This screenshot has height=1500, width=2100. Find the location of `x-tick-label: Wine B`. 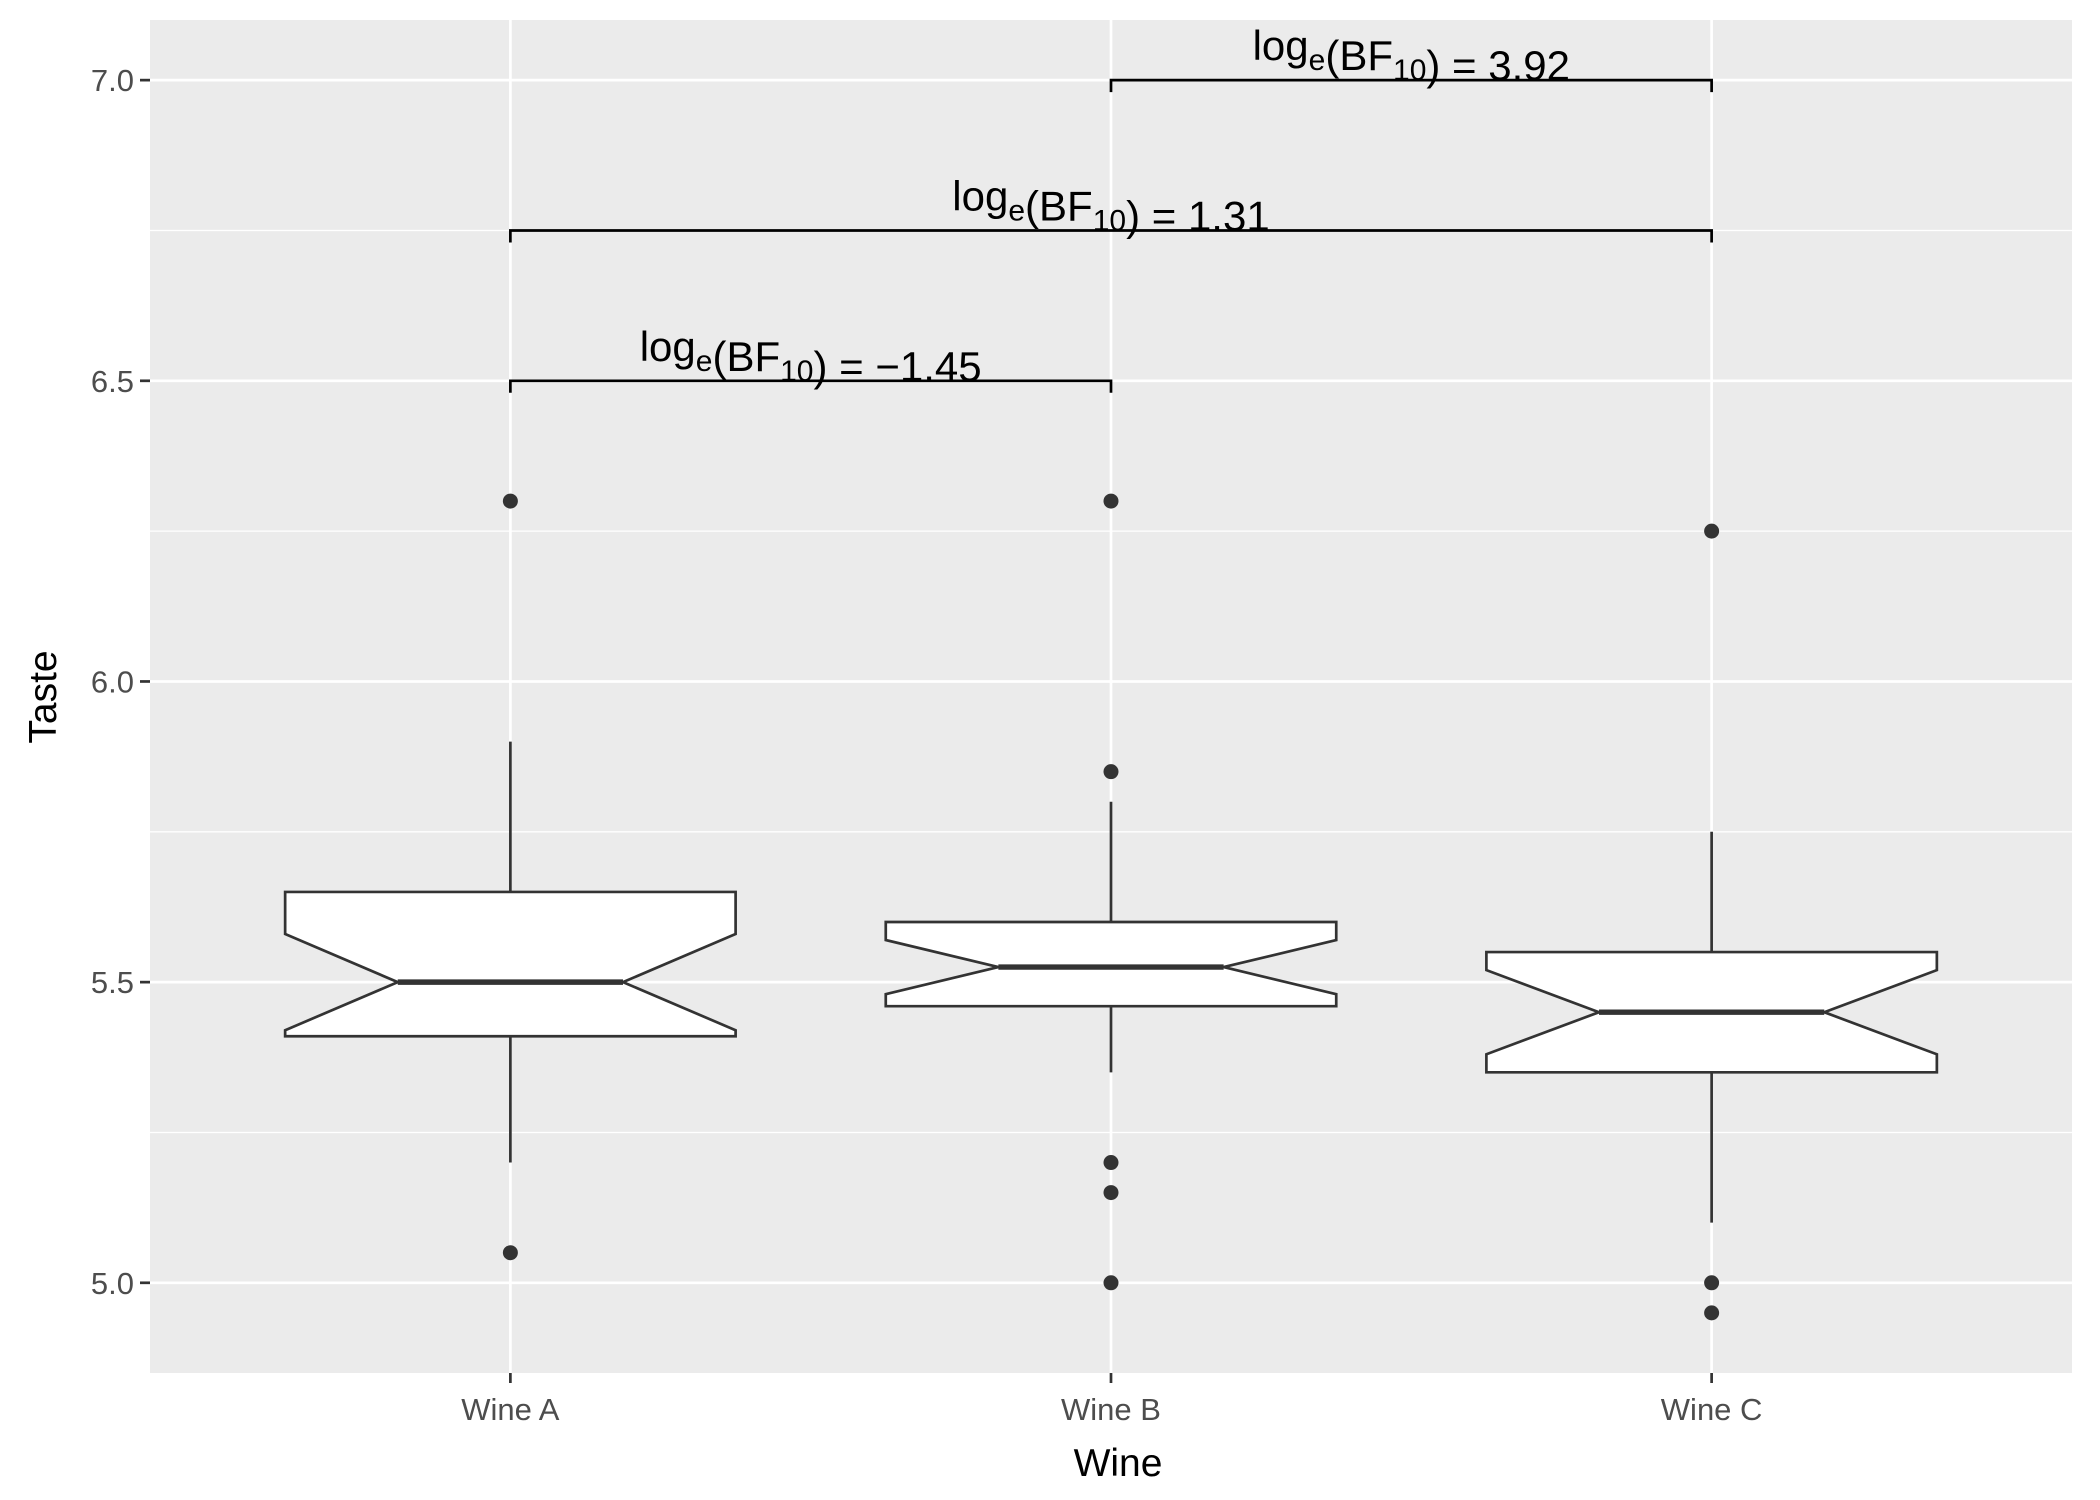

x-tick-label: Wine B is located at coordinates (1111, 1409).